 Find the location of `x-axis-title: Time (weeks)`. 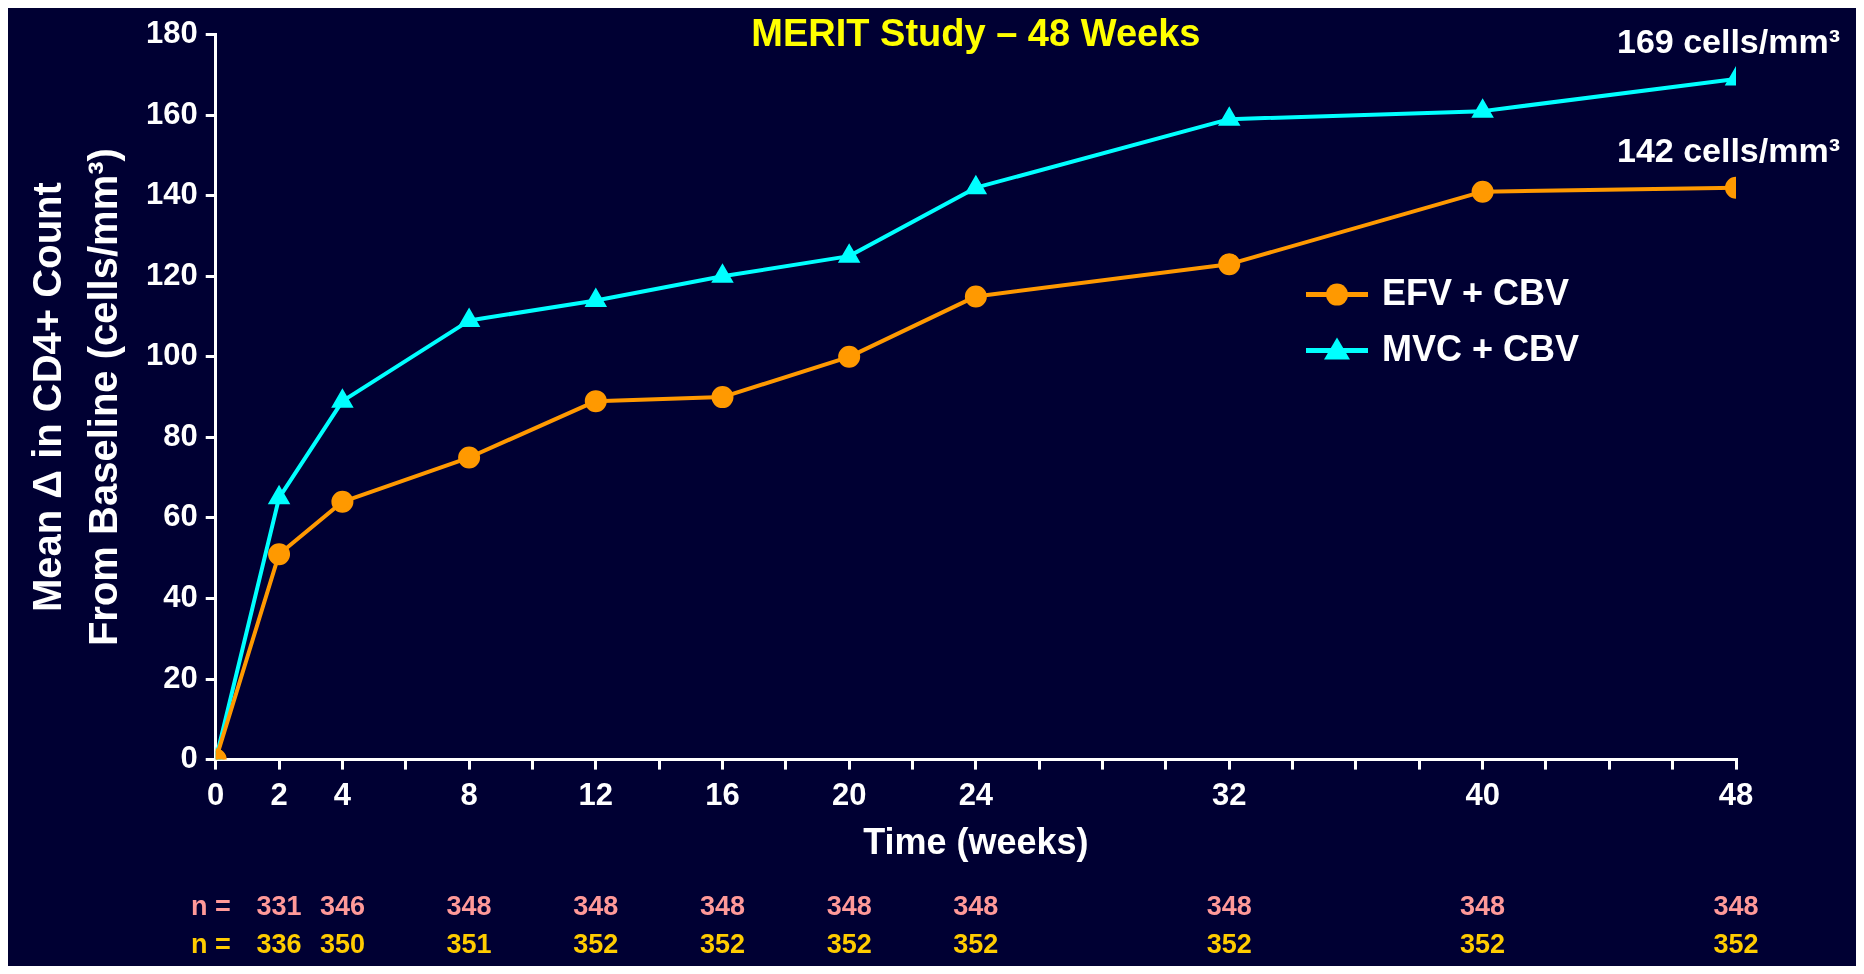

x-axis-title: Time (weeks) is located at coordinates (976, 842).